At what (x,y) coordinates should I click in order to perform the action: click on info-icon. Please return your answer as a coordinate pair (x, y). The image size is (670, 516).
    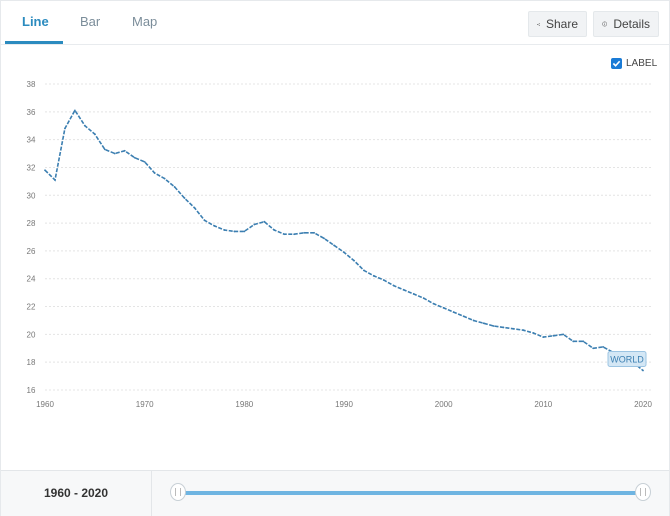
    Looking at the image, I should click on (605, 24).